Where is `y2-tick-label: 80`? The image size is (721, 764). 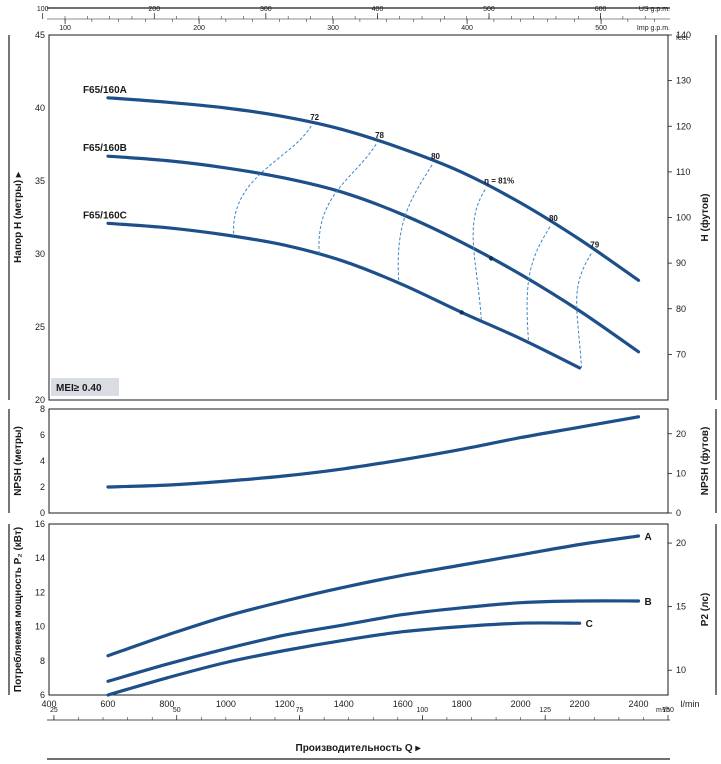
y2-tick-label: 80 is located at coordinates (681, 309).